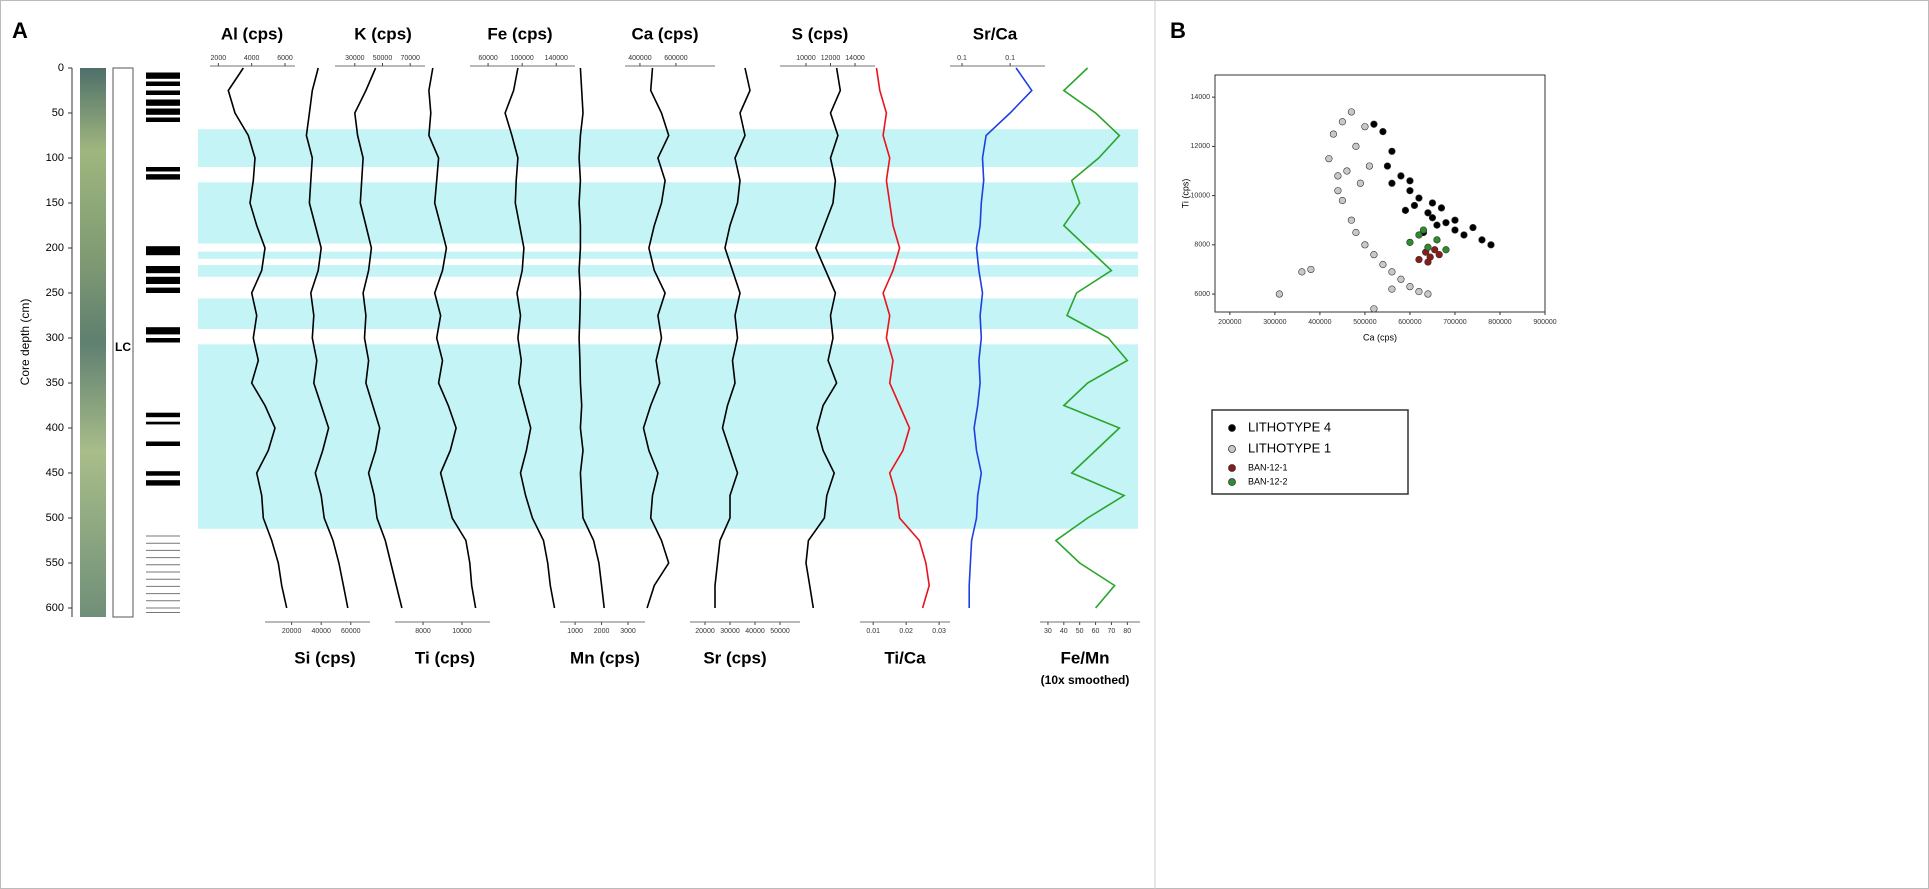 The image size is (1929, 889). Describe the element at coordinates (664, 33) in the screenshot. I see `track-title: Ca (cps)` at that location.